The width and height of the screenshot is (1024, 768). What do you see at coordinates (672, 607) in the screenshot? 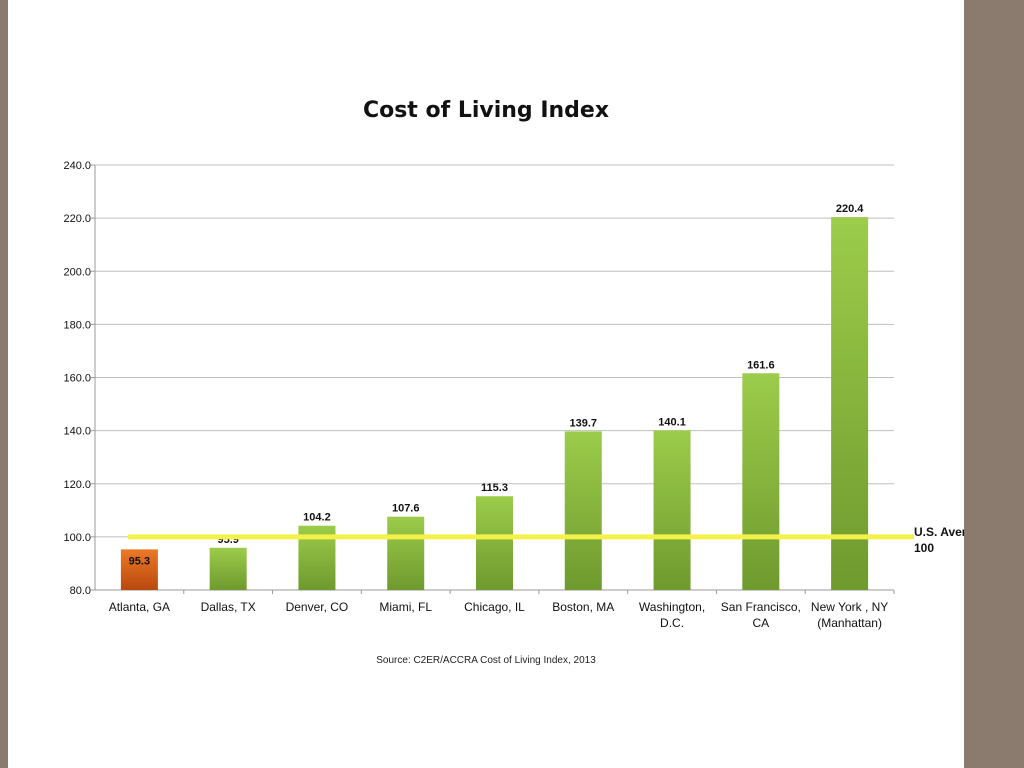
I see `x-tick-label: Washington,` at bounding box center [672, 607].